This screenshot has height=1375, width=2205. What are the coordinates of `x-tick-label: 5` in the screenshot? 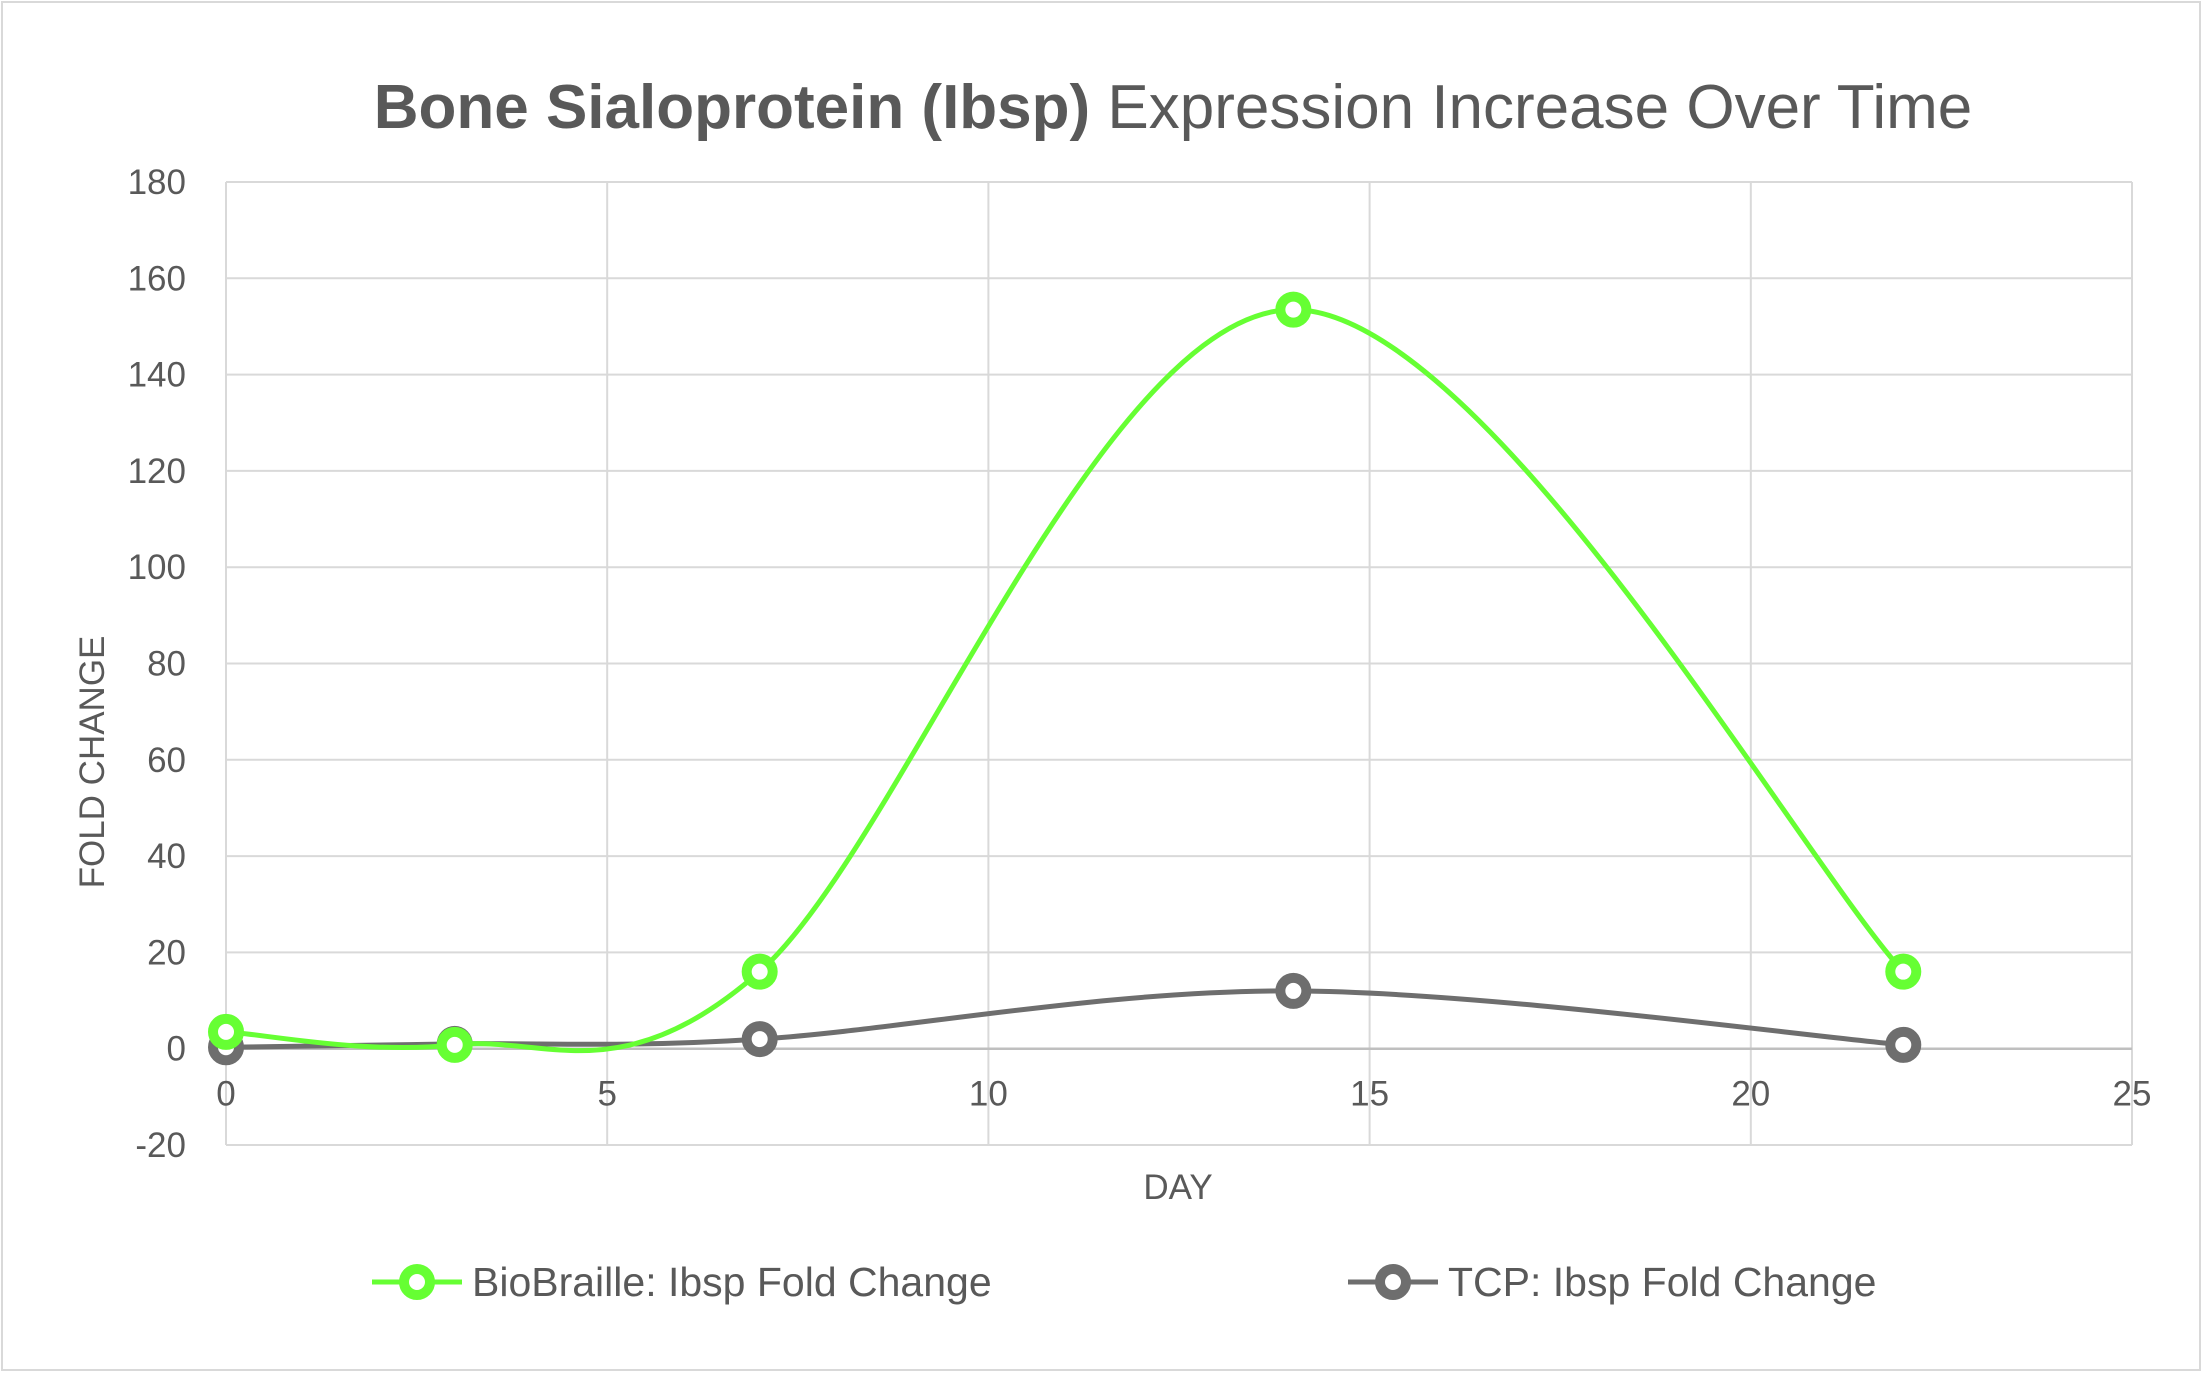 It's located at (606, 1094).